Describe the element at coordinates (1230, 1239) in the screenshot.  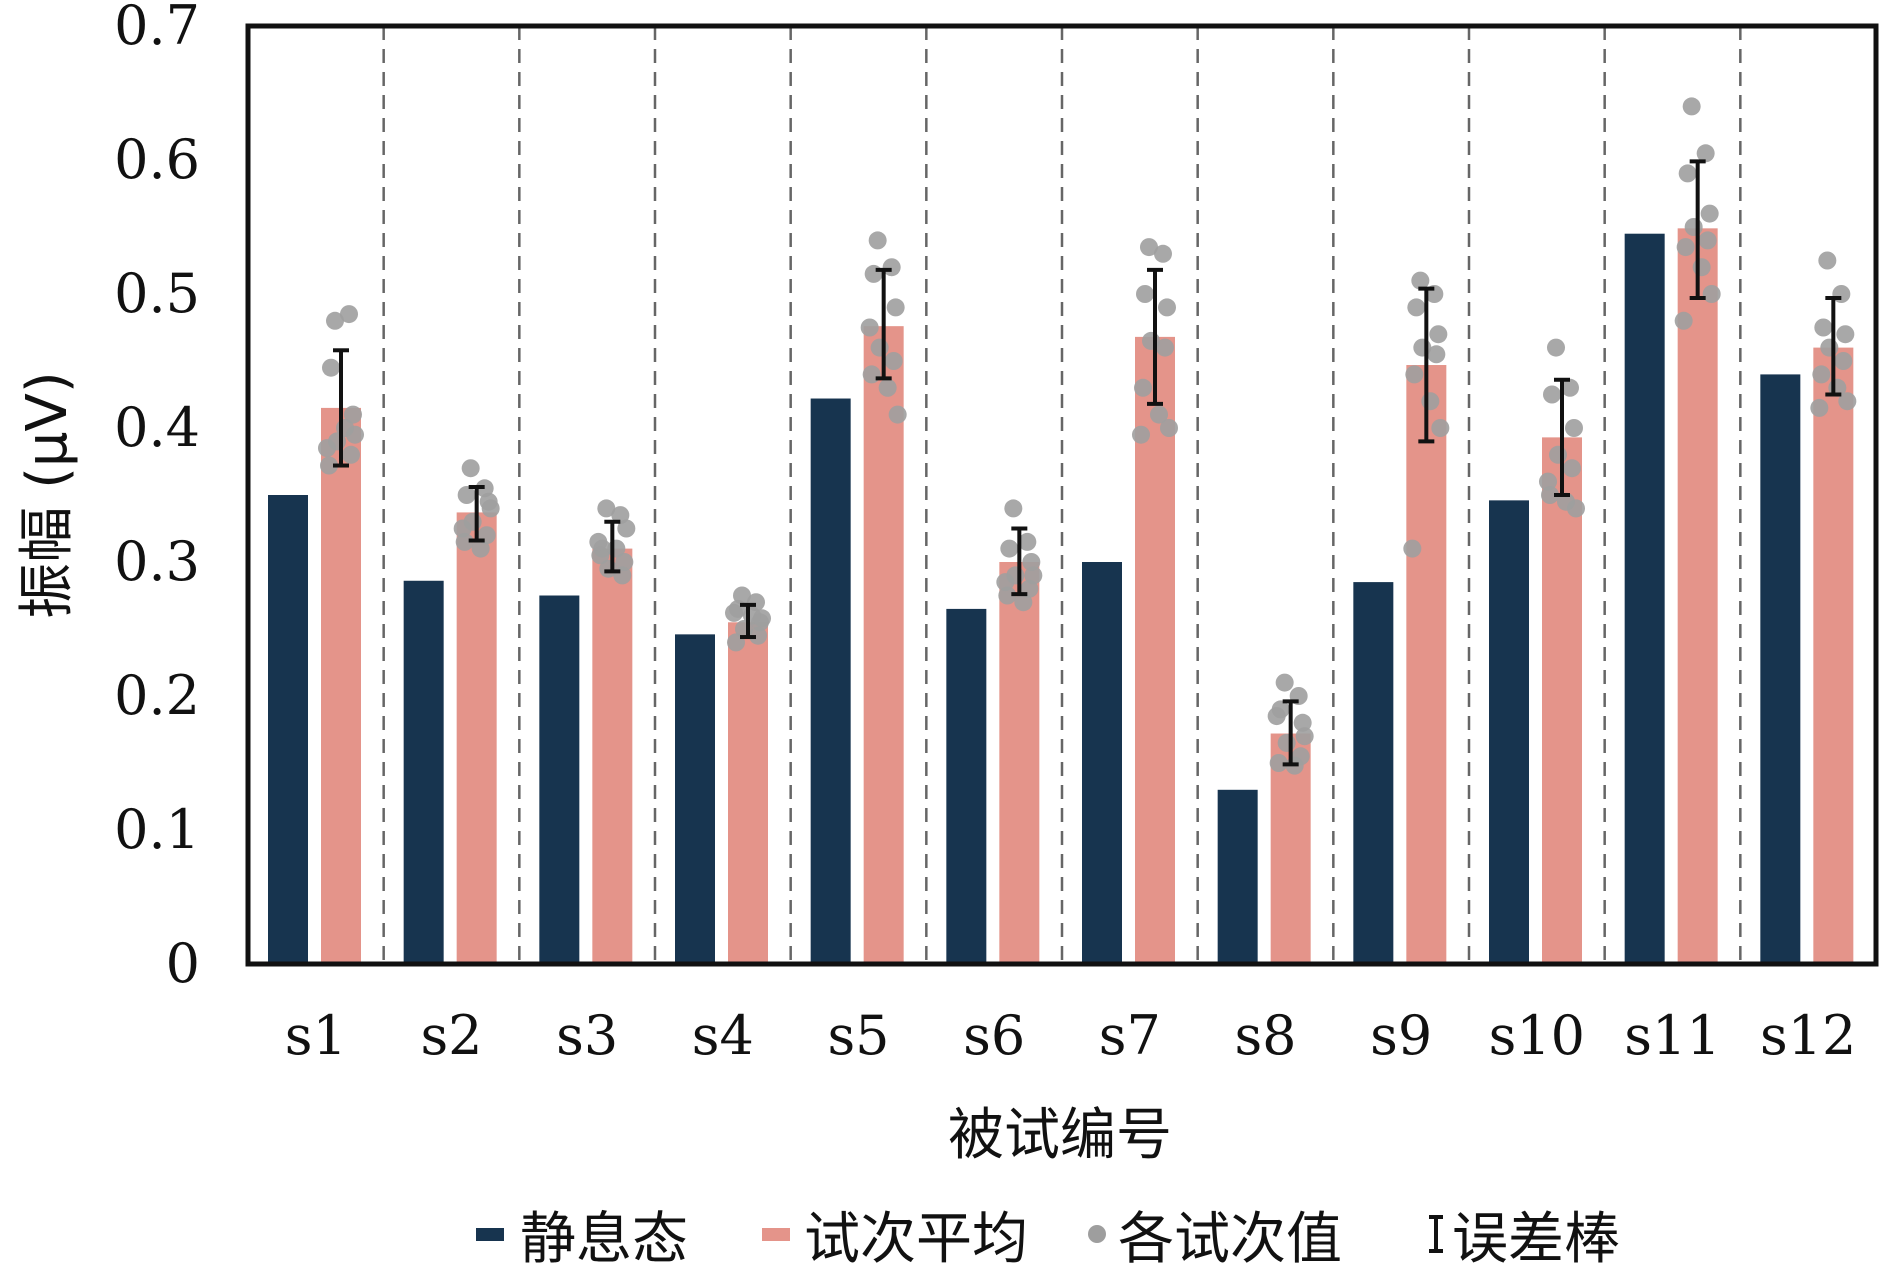
I see `legend-label-trials: 各试次值` at that location.